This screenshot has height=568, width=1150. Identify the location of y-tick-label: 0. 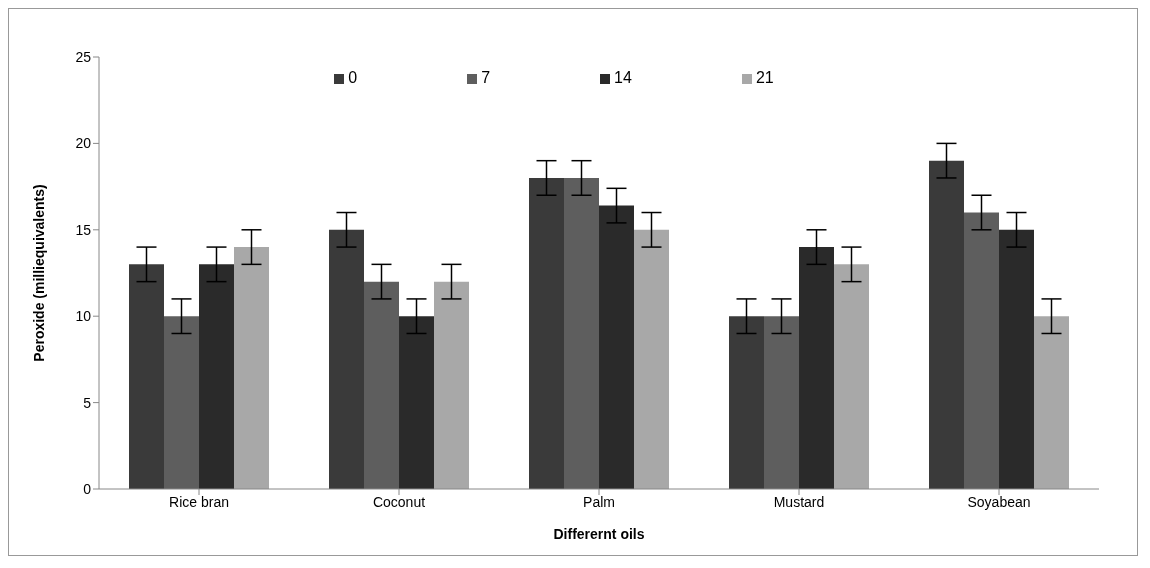
(87, 488).